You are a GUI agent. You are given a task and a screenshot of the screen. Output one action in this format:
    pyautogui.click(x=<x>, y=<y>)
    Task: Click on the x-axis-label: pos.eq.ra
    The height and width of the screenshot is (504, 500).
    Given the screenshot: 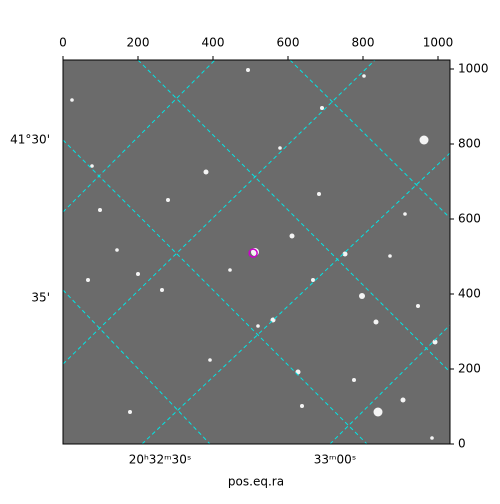 What is the action you would take?
    pyautogui.click(x=256, y=482)
    